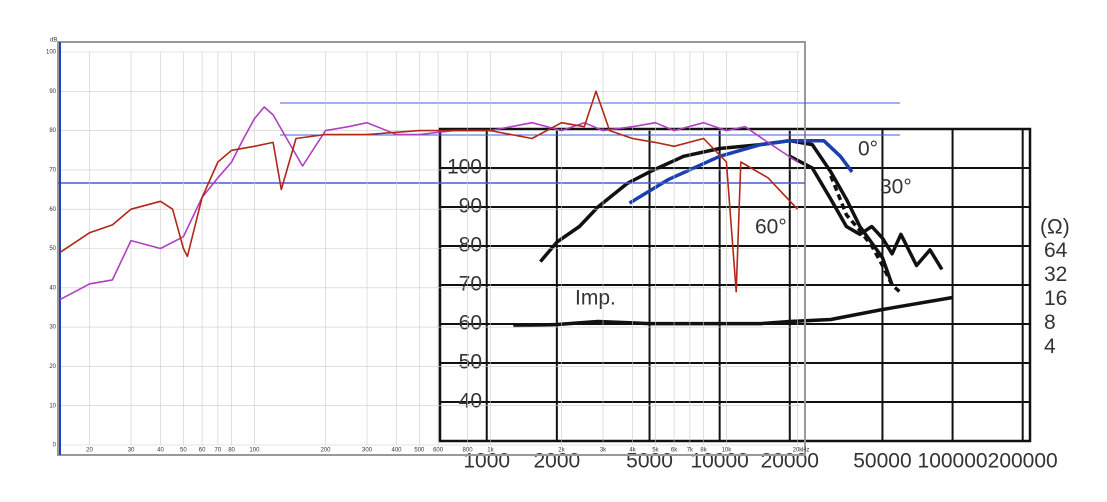 Image resolution: width=1107 pixels, height=502 pixels. Describe the element at coordinates (419, 451) in the screenshot. I see `x-tick-label: 500` at that location.